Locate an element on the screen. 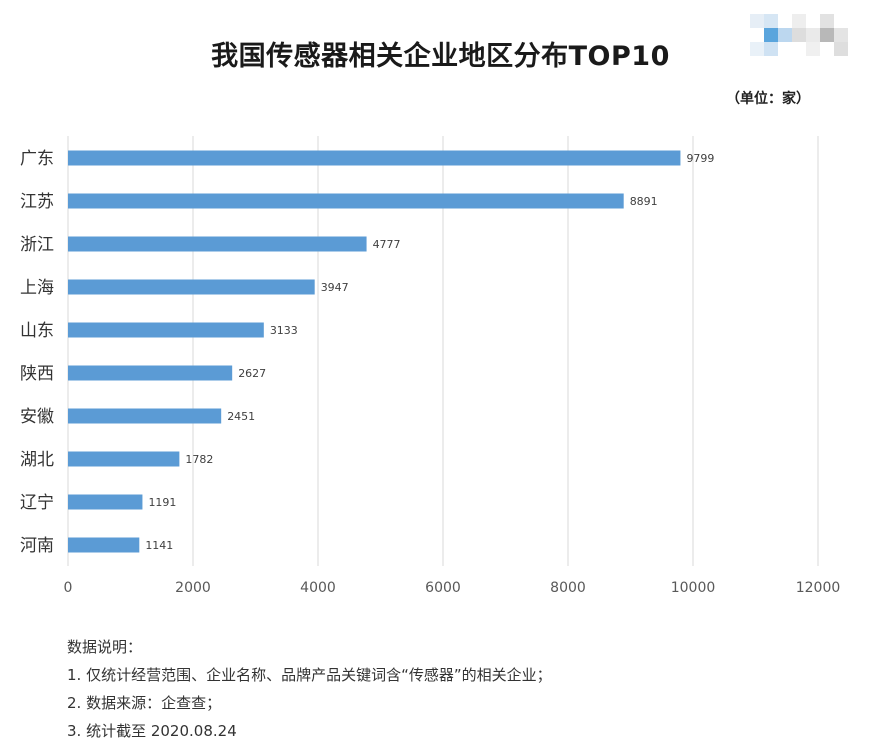 This screenshot has height=750, width=881. category-label: 浙江 is located at coordinates (37, 245).